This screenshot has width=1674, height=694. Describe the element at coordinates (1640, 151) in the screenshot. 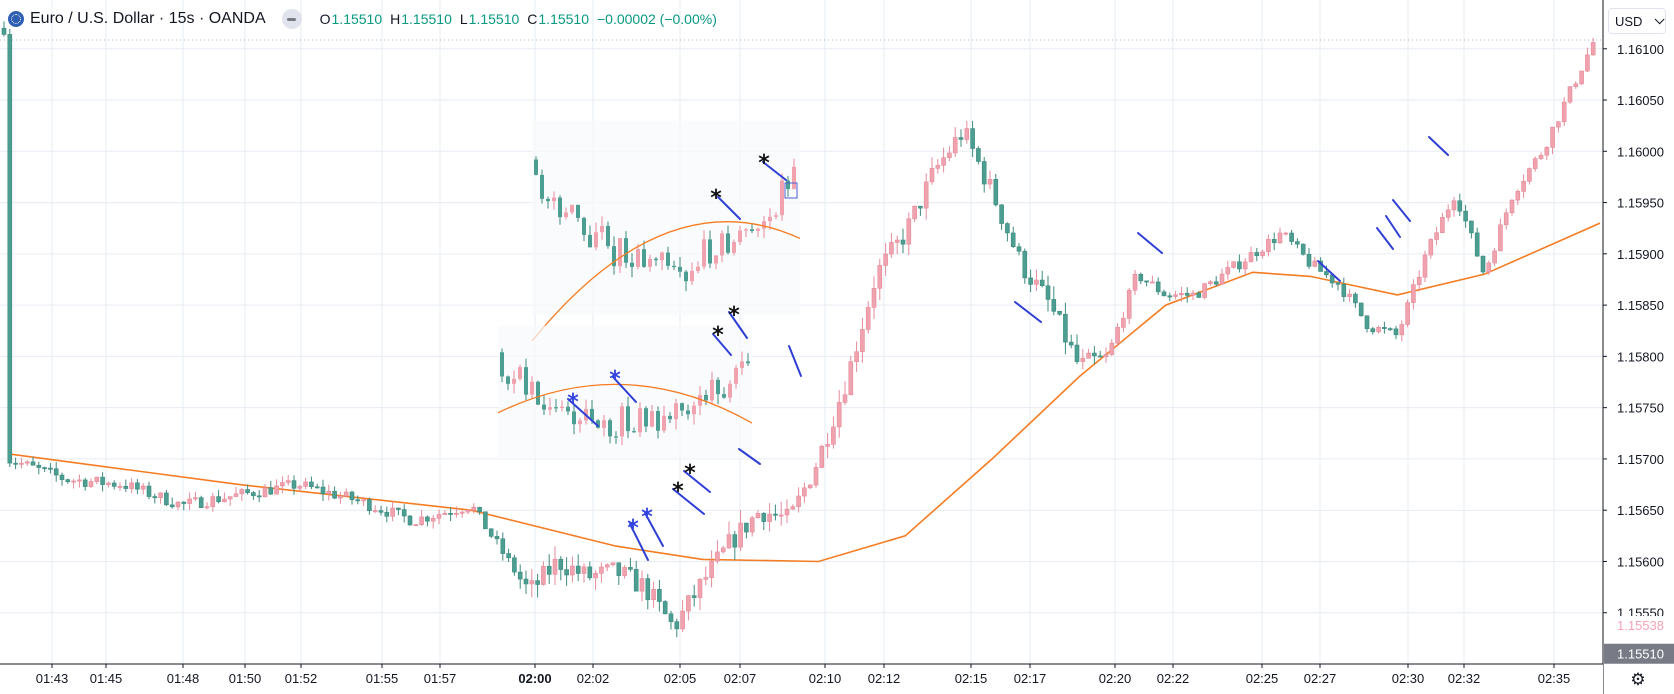

I see `y-tick-label: 1.16000` at that location.